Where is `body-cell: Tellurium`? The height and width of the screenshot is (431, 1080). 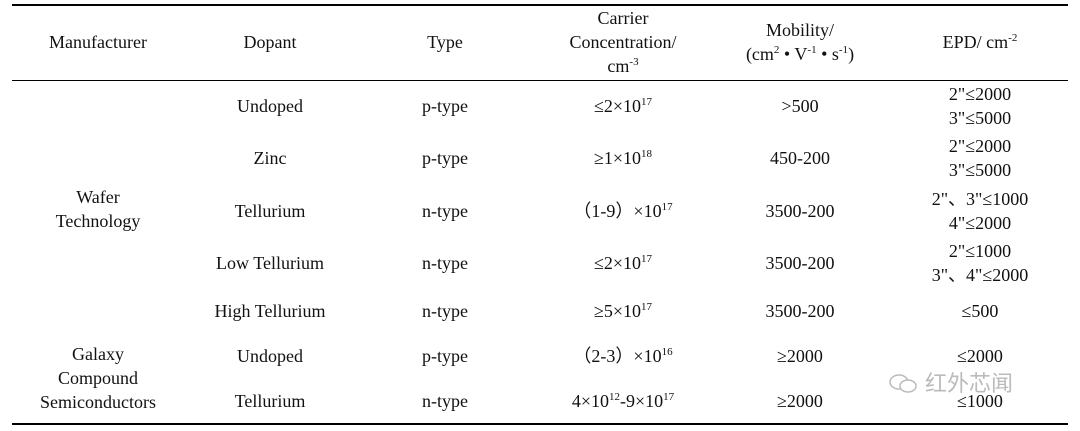 body-cell: Tellurium is located at coordinates (270, 211).